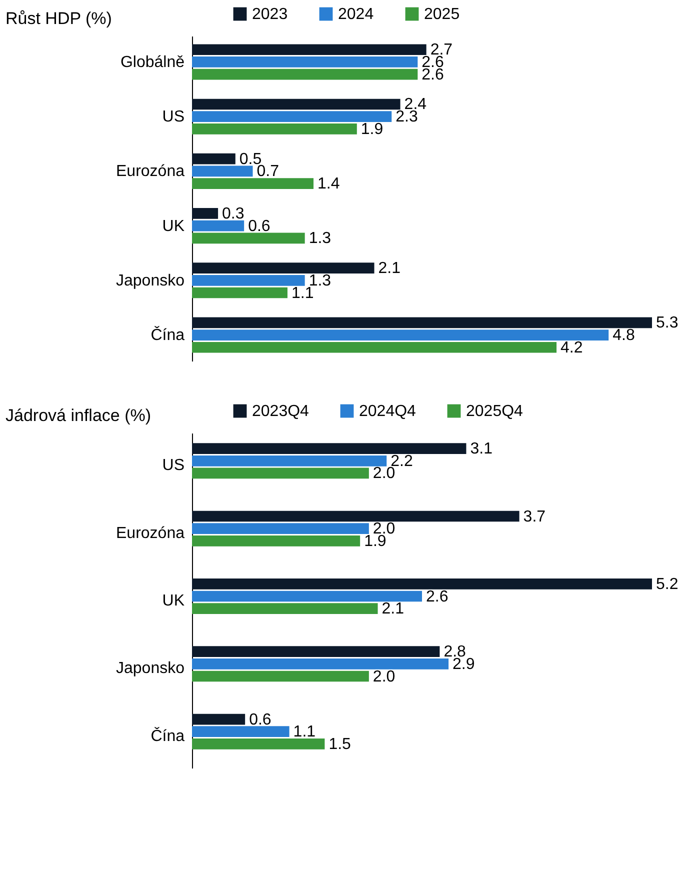  What do you see at coordinates (233, 213) in the screenshot?
I see `data-label: 0.3` at bounding box center [233, 213].